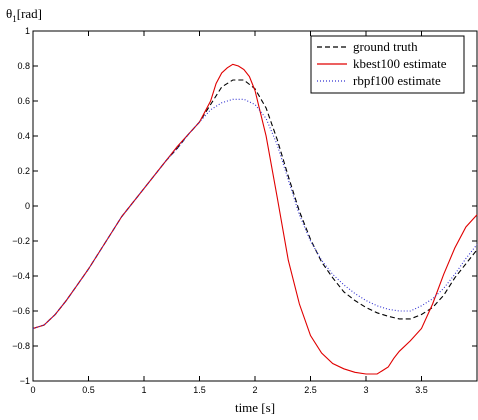  What do you see at coordinates (29, 13) in the screenshot?
I see `y-axis-label-unit: [rad]` at bounding box center [29, 13].